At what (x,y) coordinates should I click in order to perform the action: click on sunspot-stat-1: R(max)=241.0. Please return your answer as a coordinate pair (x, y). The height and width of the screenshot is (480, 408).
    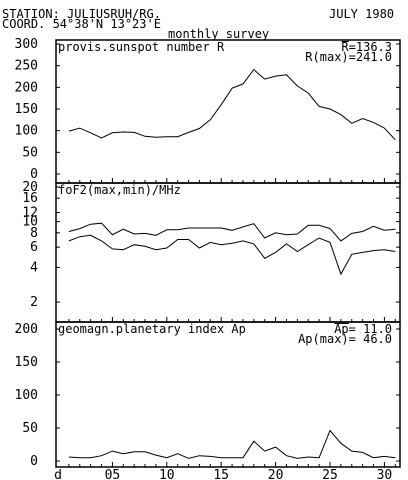
    Looking at the image, I should click on (348, 57).